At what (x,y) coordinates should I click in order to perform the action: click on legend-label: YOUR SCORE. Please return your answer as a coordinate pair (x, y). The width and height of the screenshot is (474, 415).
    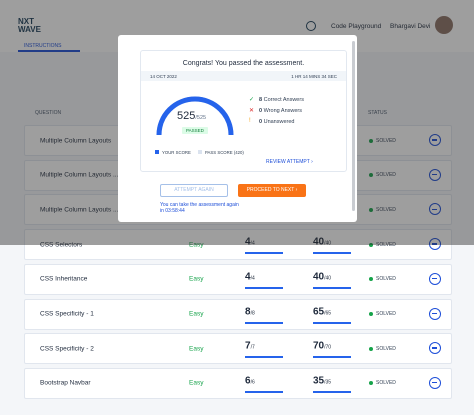
    Looking at the image, I should click on (176, 152).